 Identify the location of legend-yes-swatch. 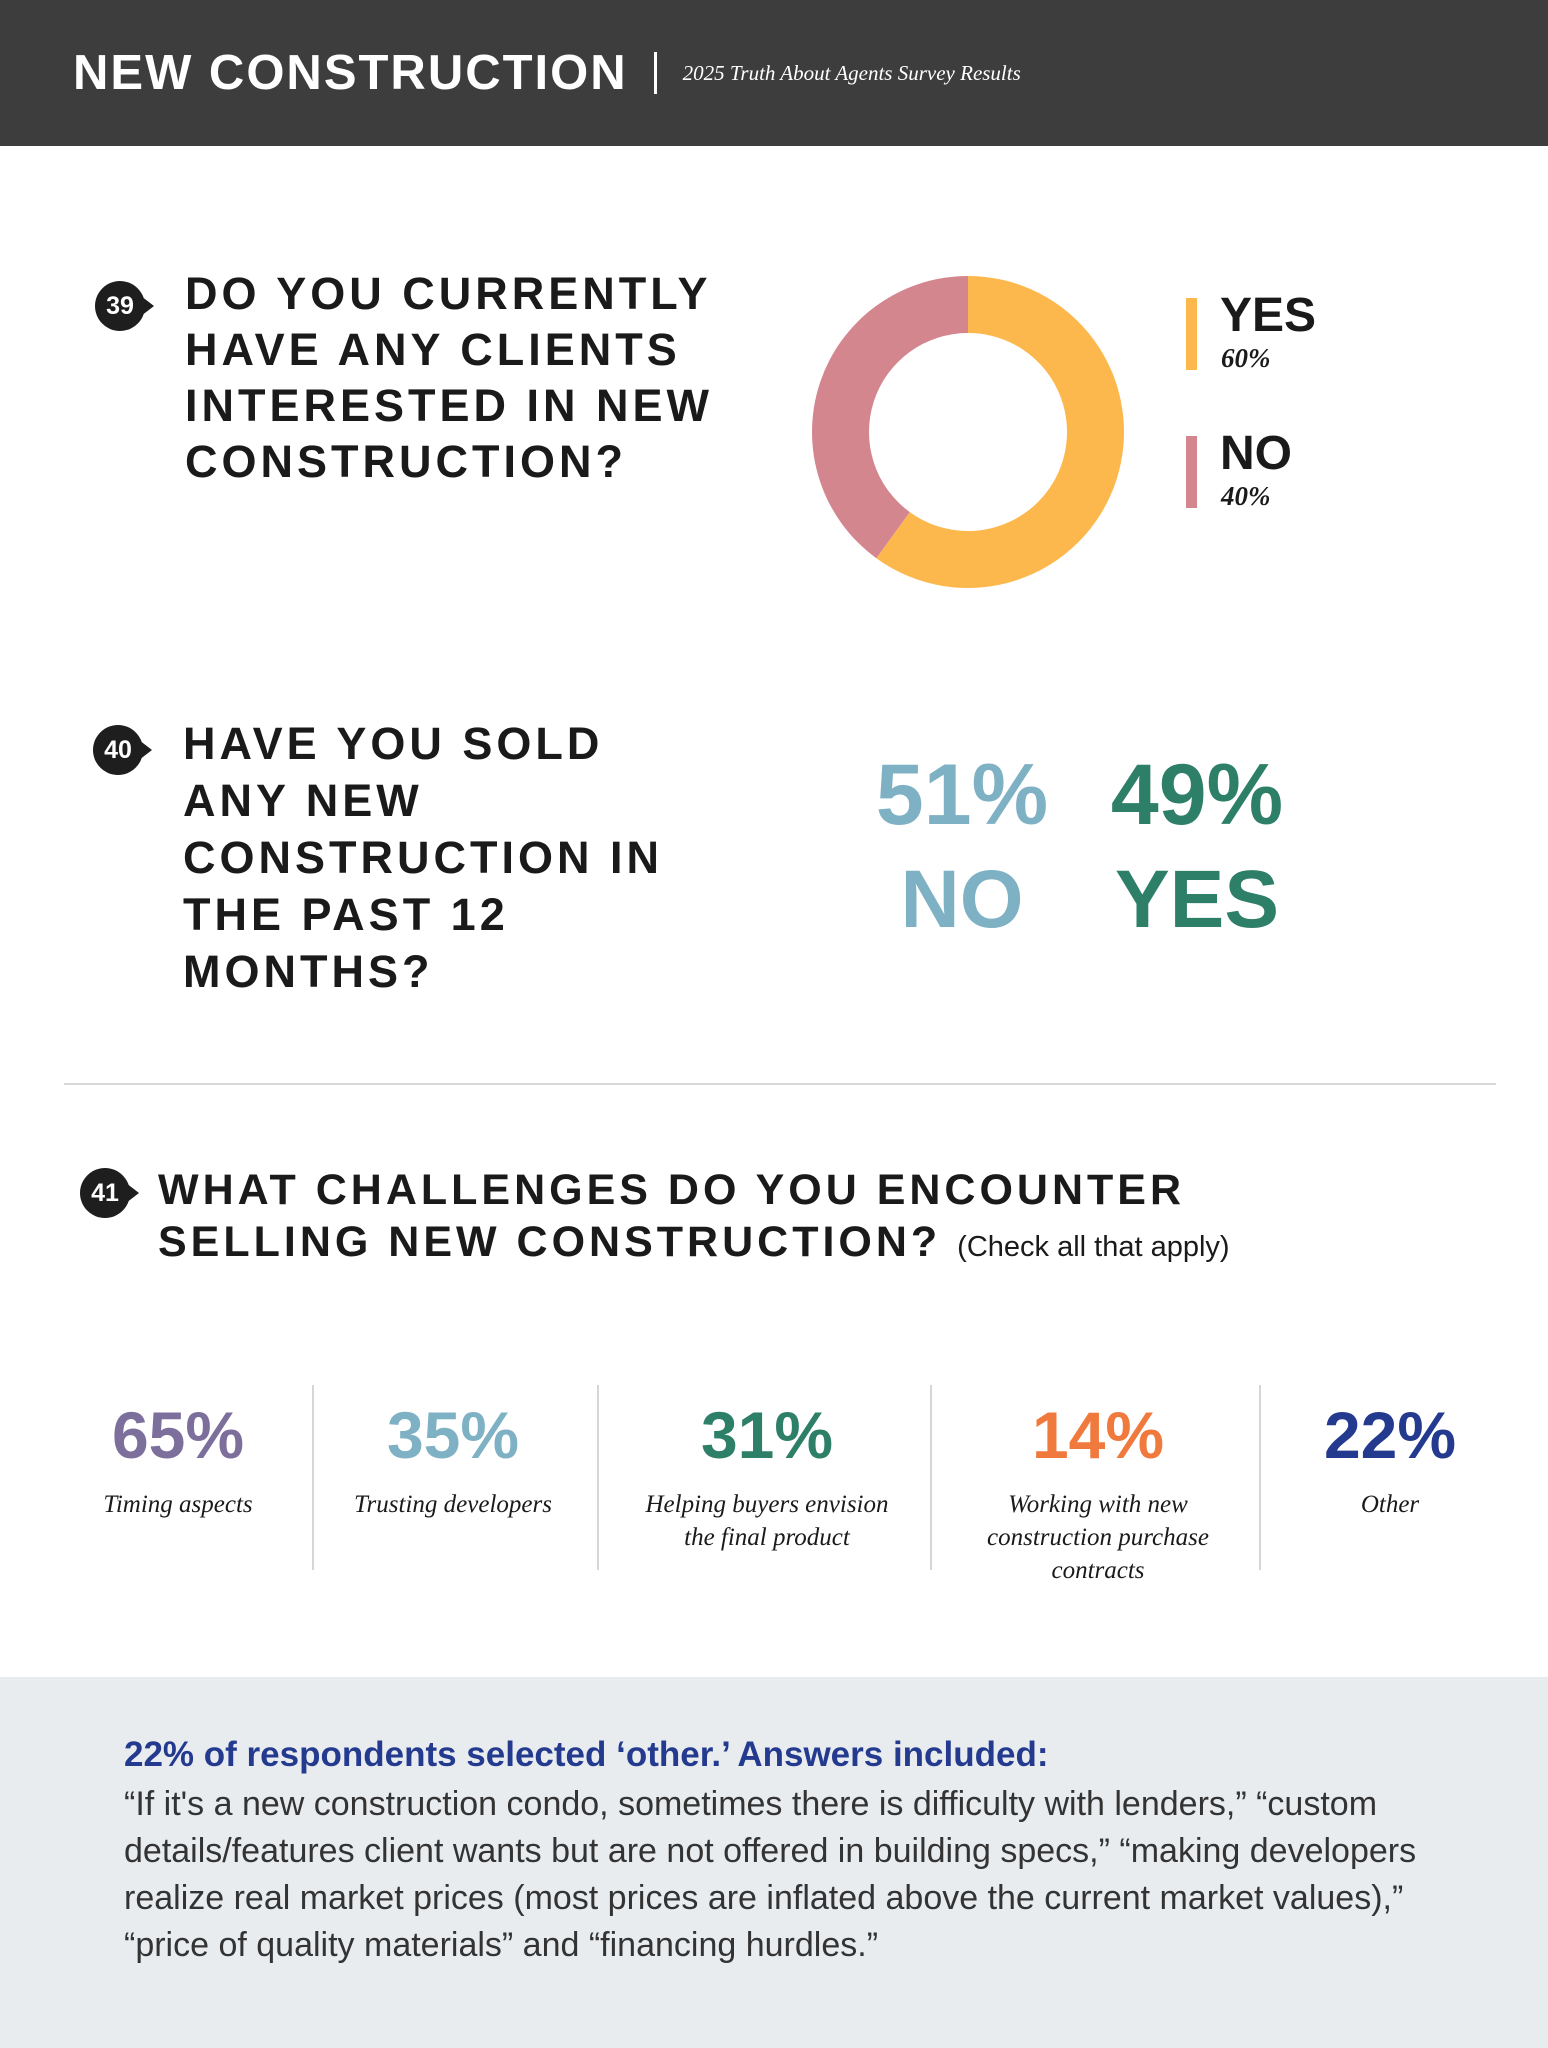
(1191, 334).